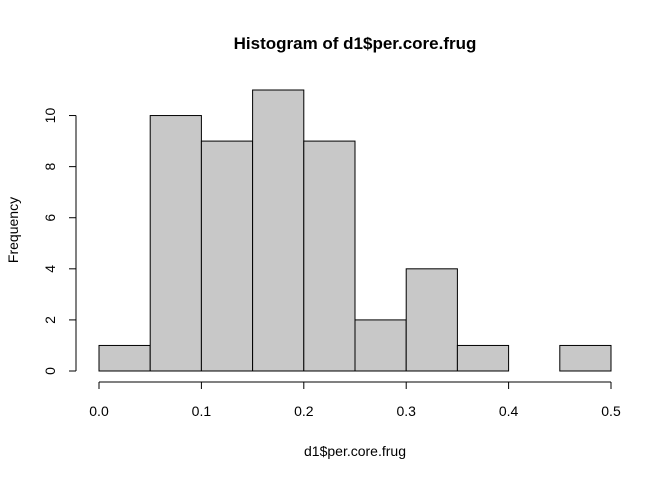 This screenshot has height=480, width=672. I want to click on y-tick-label: 10, so click(50, 116).